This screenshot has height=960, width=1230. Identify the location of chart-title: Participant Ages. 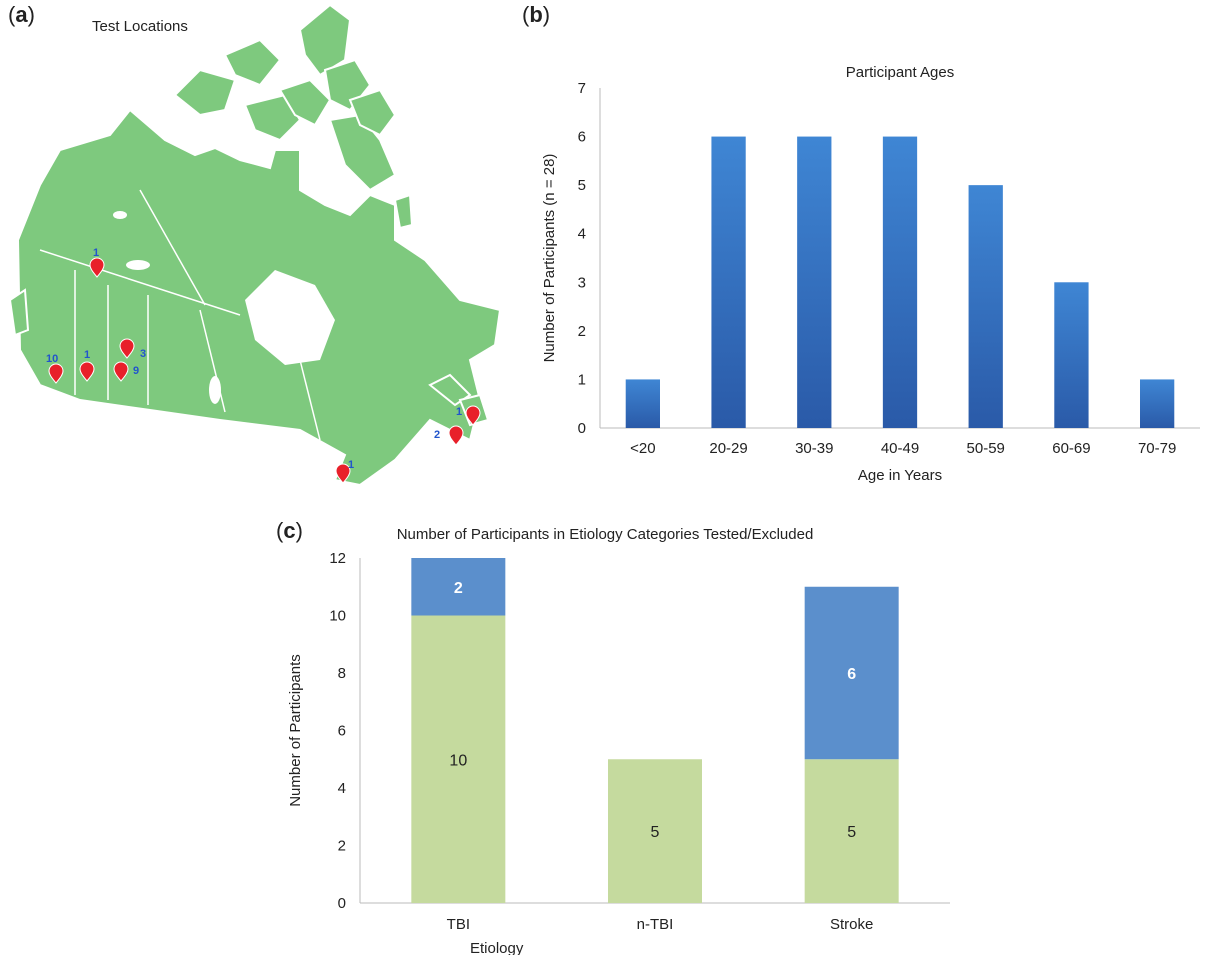
(900, 72).